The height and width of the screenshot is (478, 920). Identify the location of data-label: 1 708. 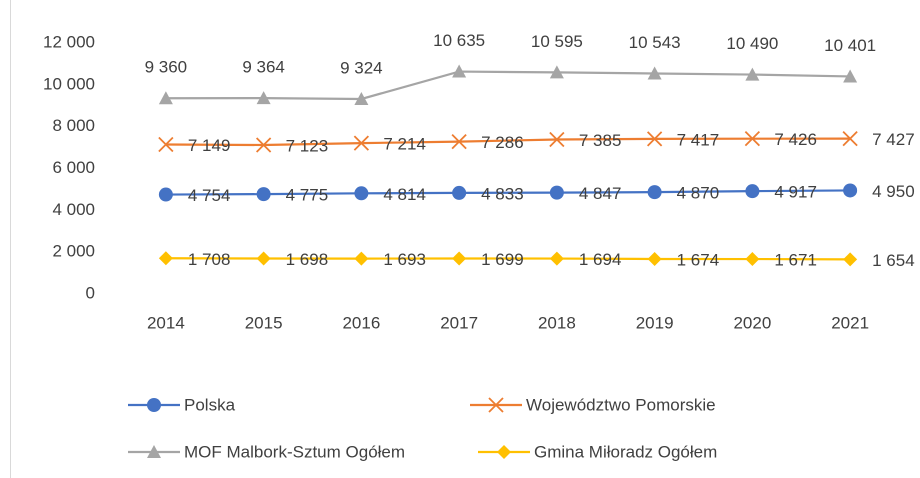
(209, 259).